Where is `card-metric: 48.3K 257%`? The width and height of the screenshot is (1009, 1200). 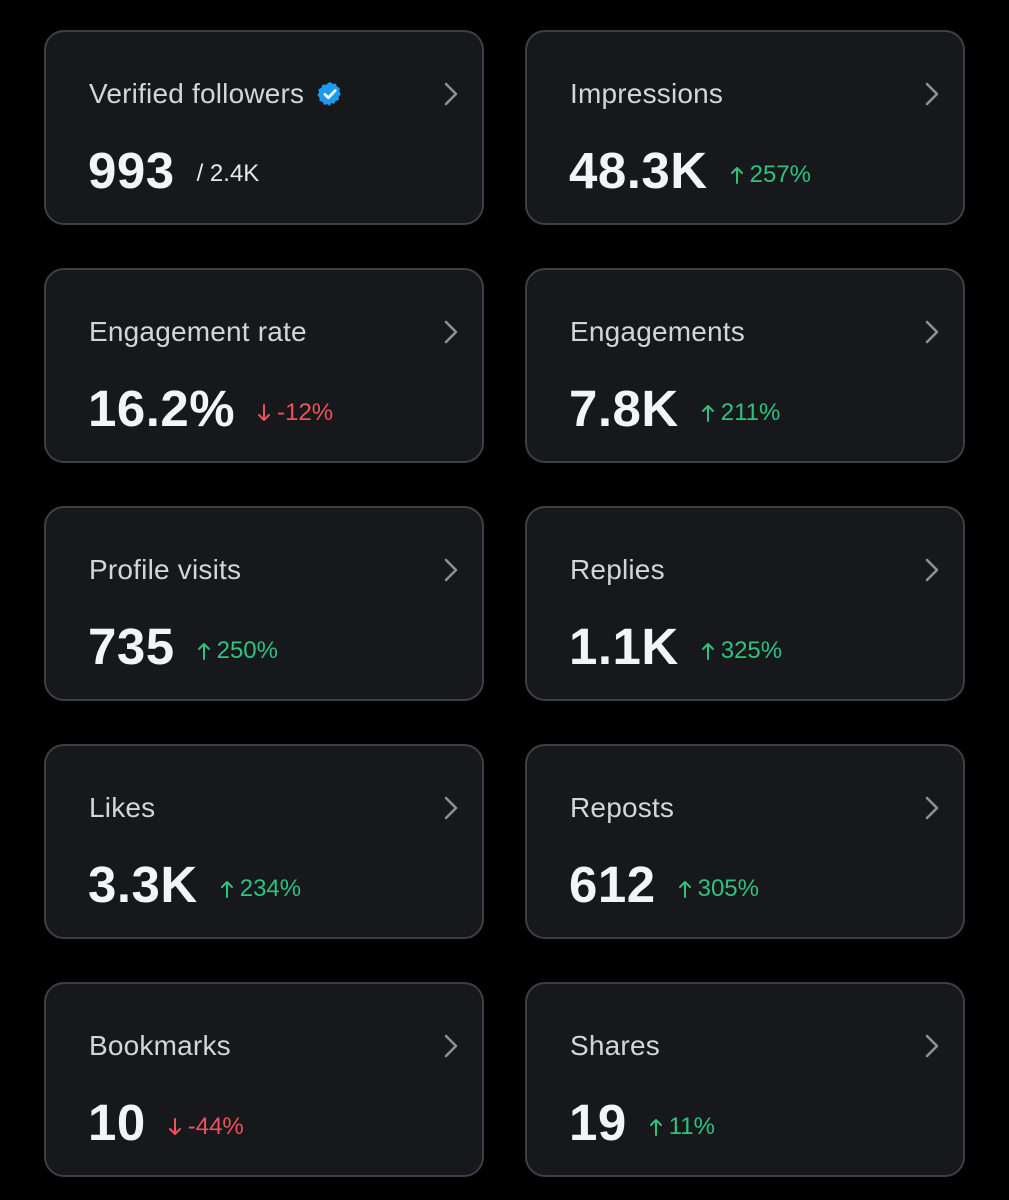
card-metric: 48.3K 257% is located at coordinates (690, 170).